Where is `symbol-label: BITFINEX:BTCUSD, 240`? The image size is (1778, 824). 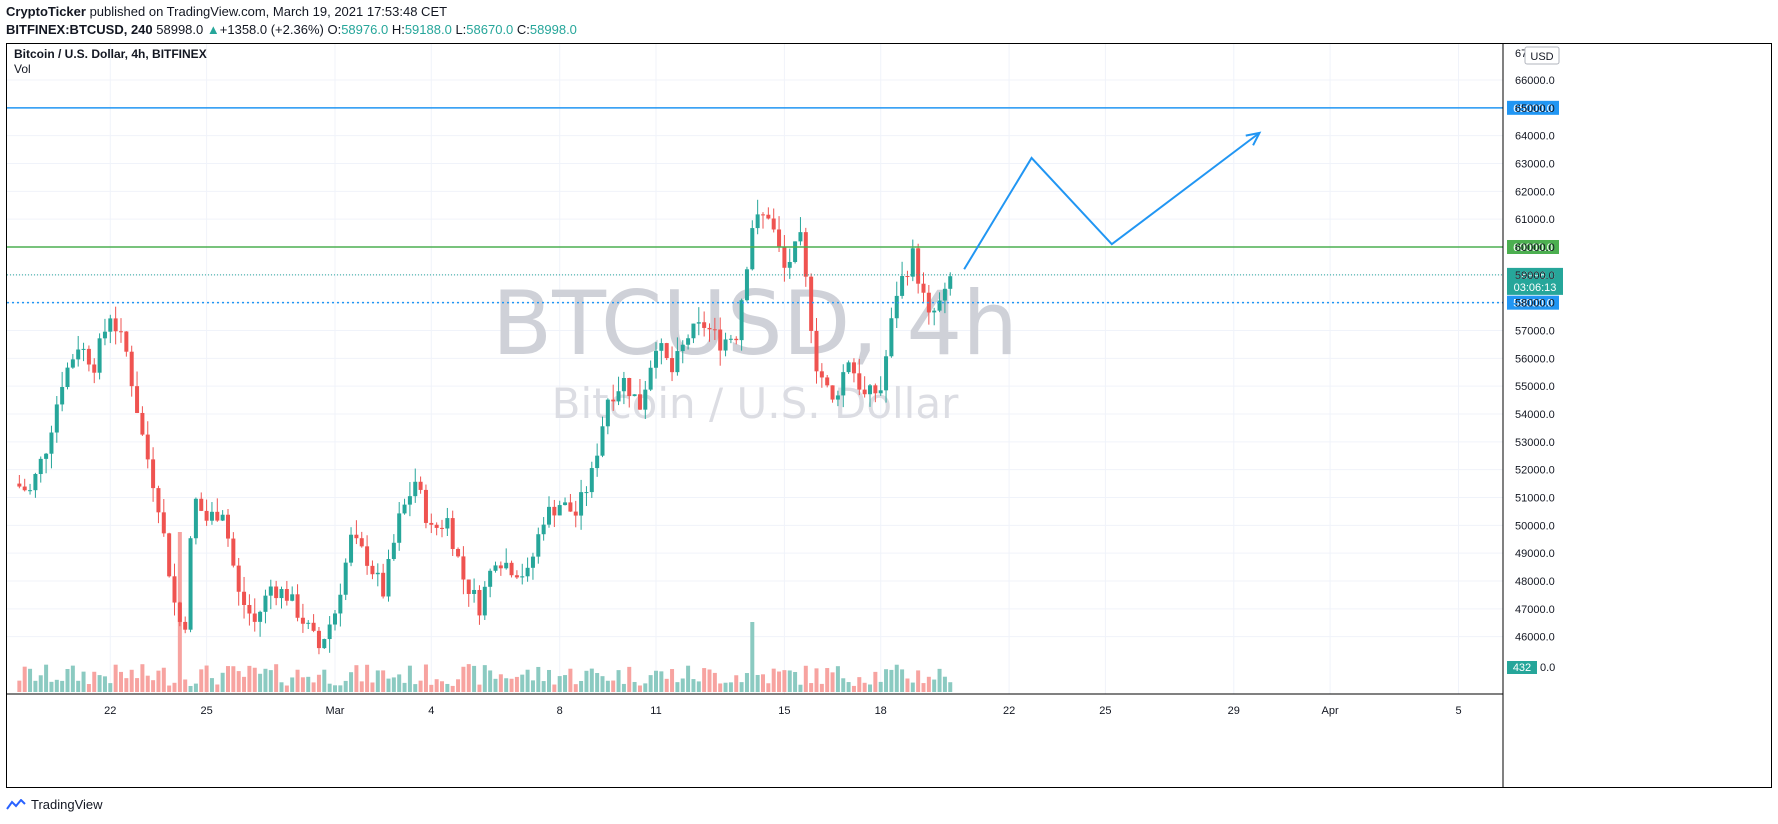 symbol-label: BITFINEX:BTCUSD, 240 is located at coordinates (79, 29).